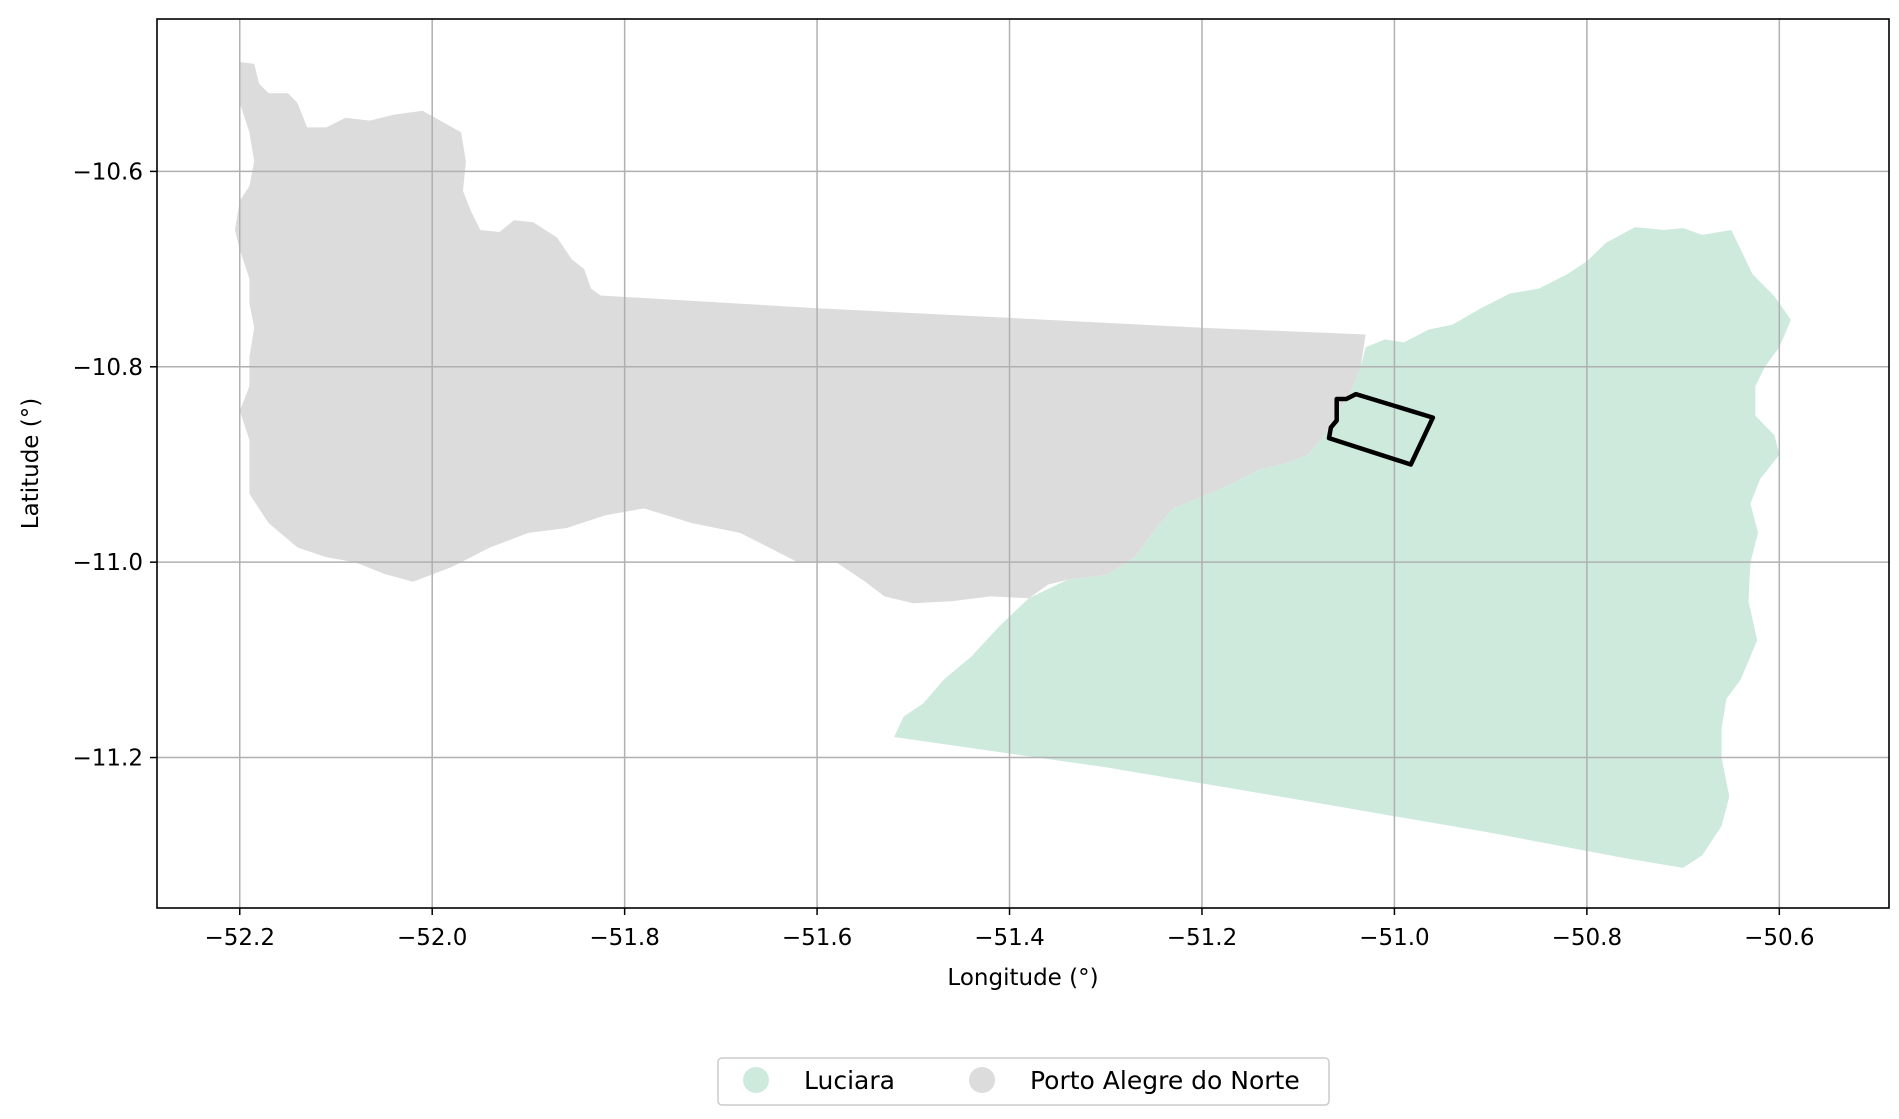 The width and height of the screenshot is (1899, 1119). What do you see at coordinates (108, 368) in the screenshot?
I see `y-tick-label: −10.8` at bounding box center [108, 368].